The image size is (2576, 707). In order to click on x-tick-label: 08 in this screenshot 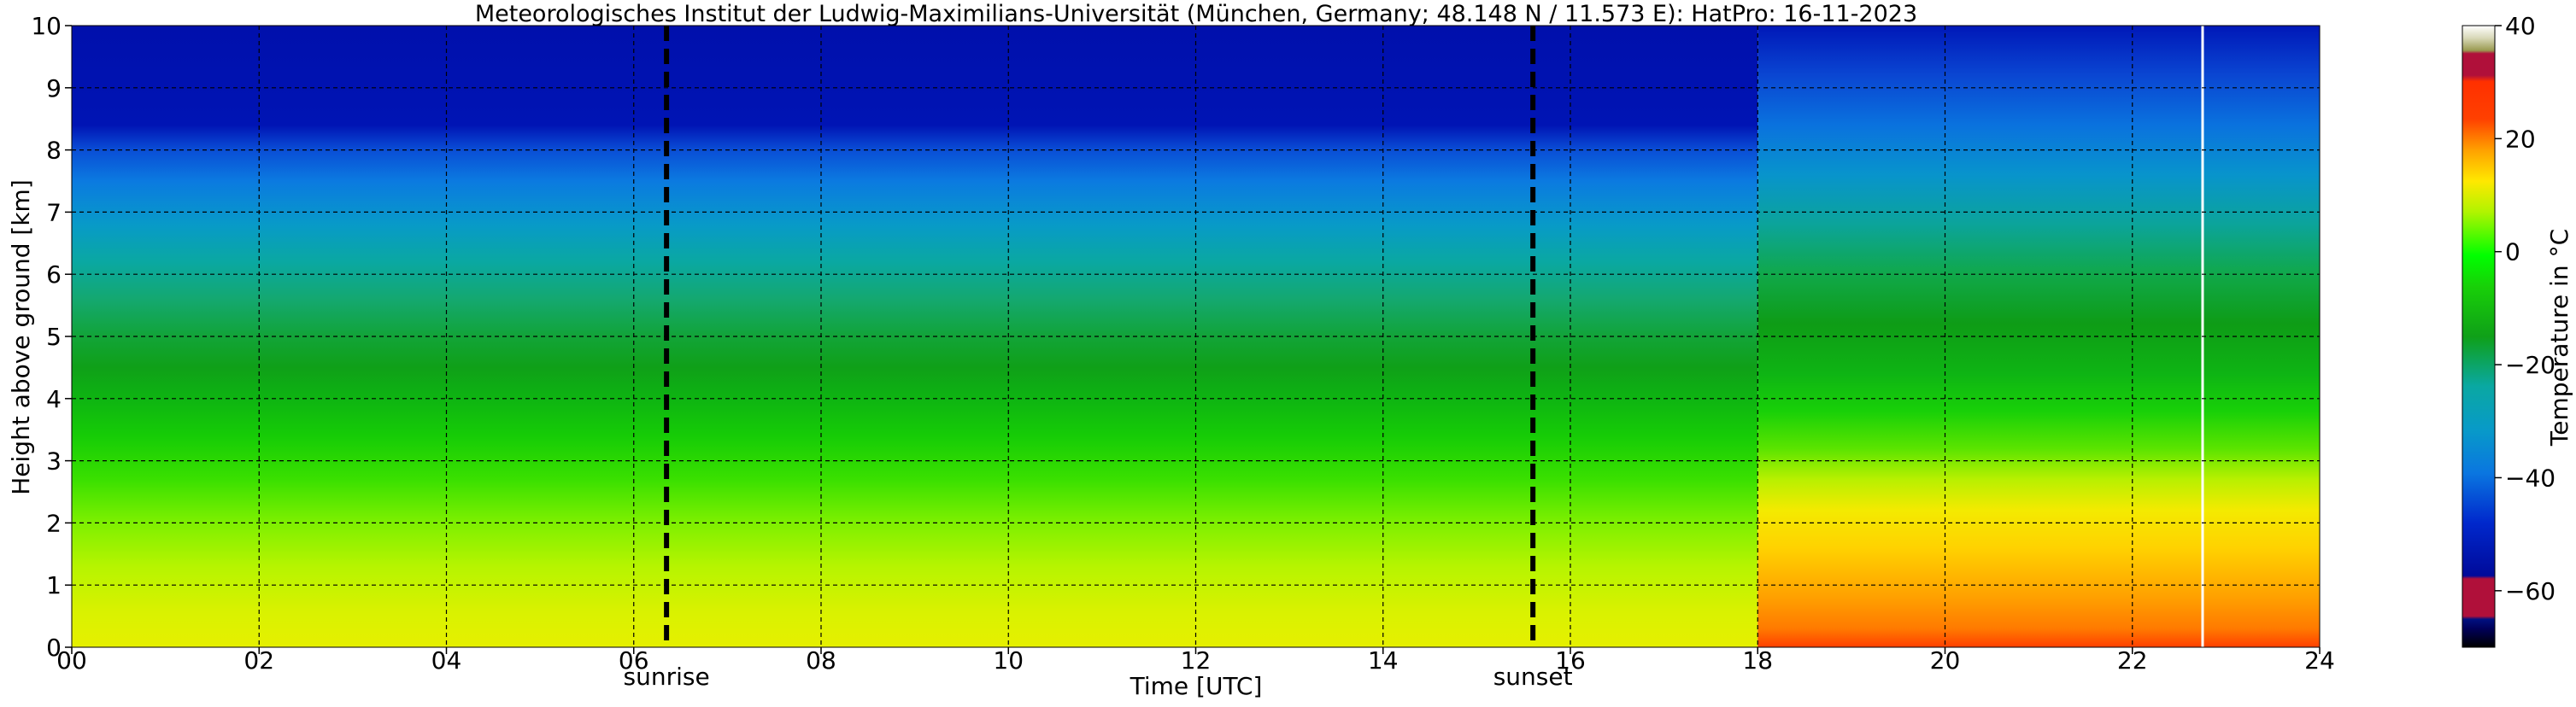, I will do `click(821, 660)`.